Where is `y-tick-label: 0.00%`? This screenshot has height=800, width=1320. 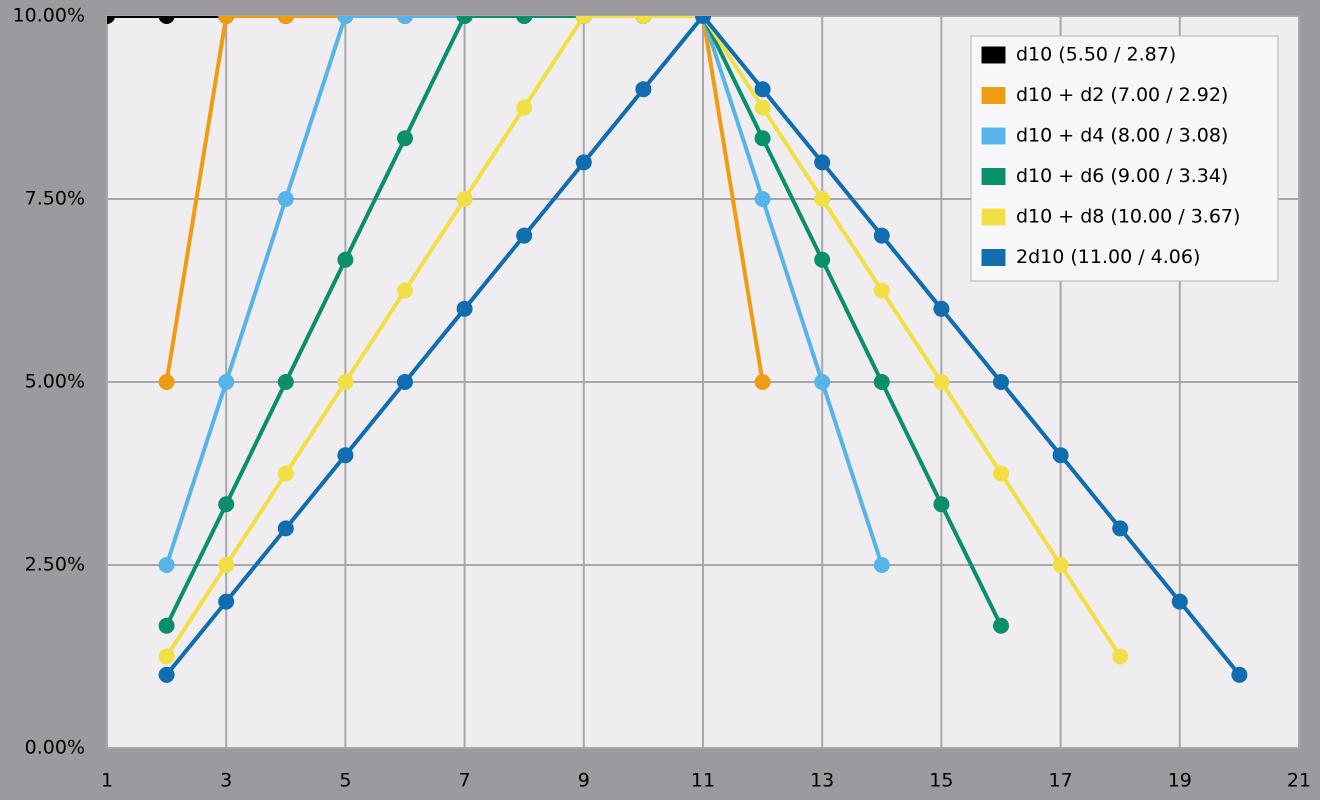 y-tick-label: 0.00% is located at coordinates (55, 748).